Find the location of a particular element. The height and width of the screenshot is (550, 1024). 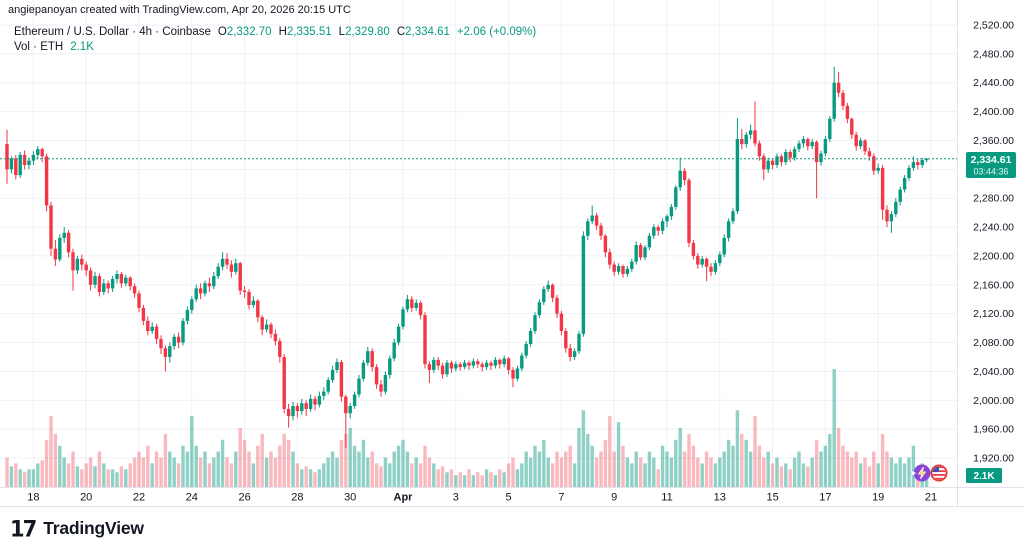

time-axis-label: 18 is located at coordinates (33, 498).